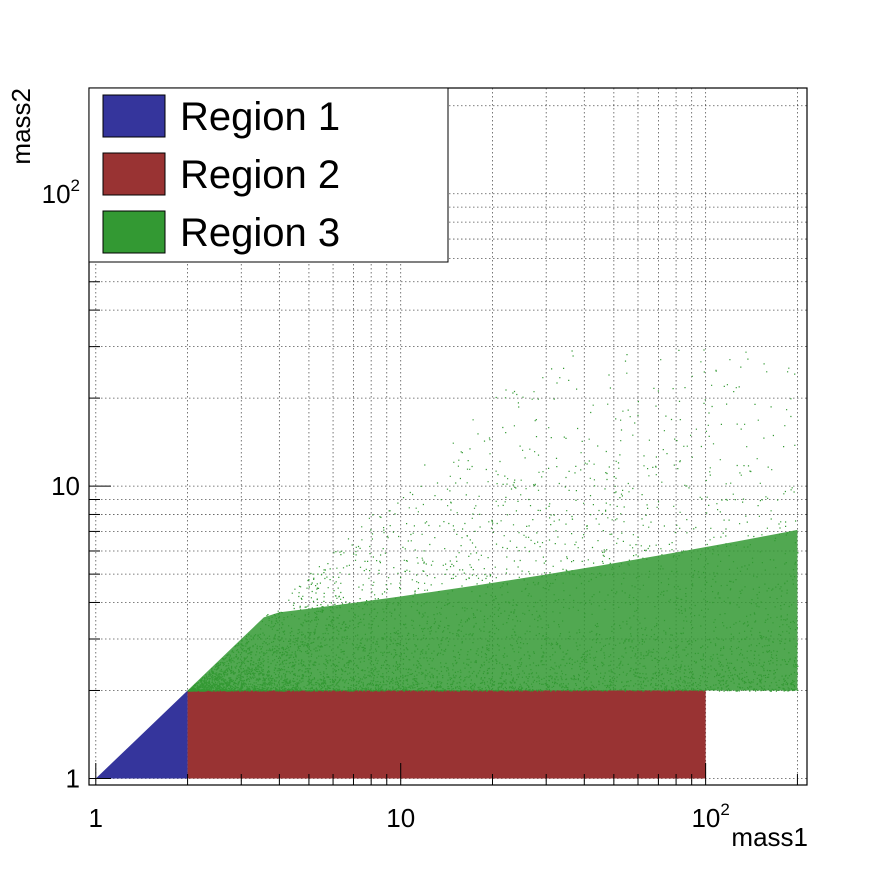 This screenshot has width=896, height=872. Describe the element at coordinates (96, 818) in the screenshot. I see `x-tick-label: 1` at that location.